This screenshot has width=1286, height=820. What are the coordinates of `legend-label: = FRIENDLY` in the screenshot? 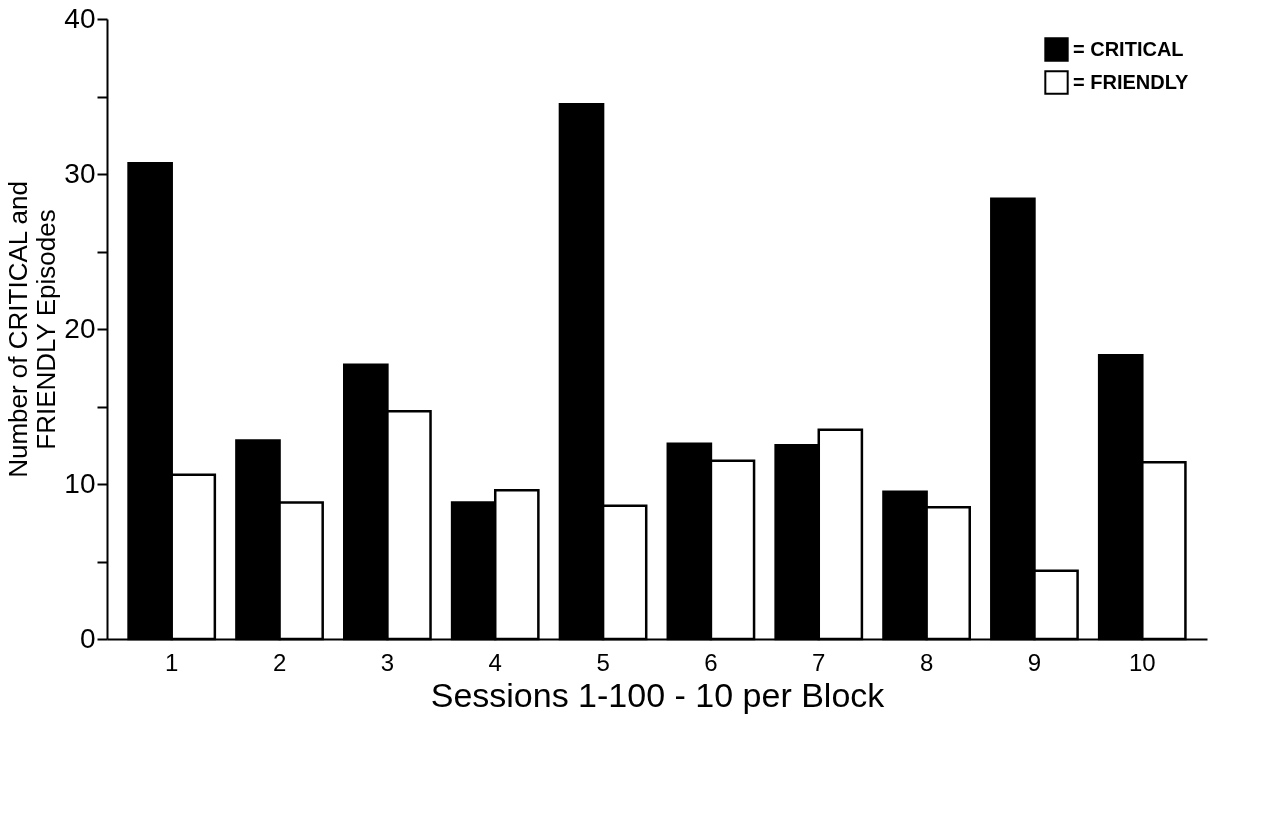 It's located at (1131, 81).